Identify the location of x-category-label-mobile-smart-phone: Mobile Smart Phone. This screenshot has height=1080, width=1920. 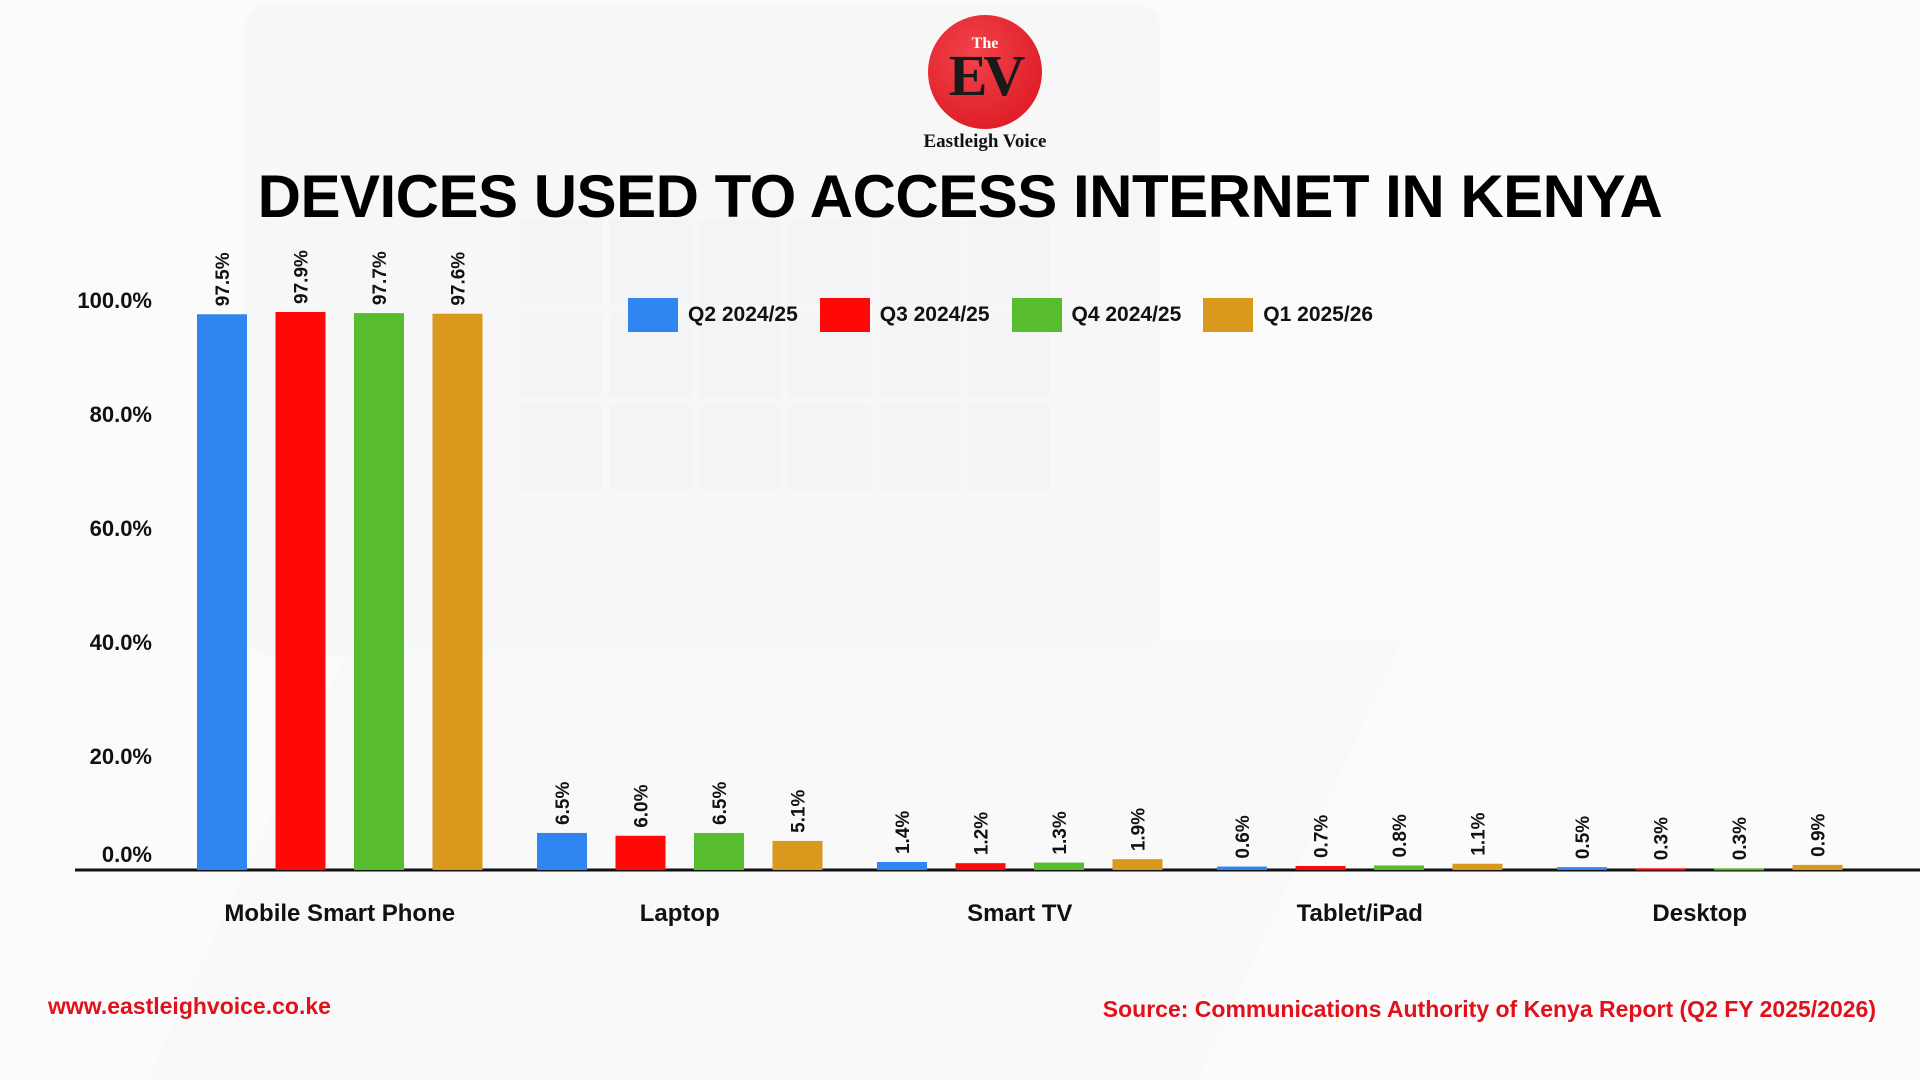
(339, 913).